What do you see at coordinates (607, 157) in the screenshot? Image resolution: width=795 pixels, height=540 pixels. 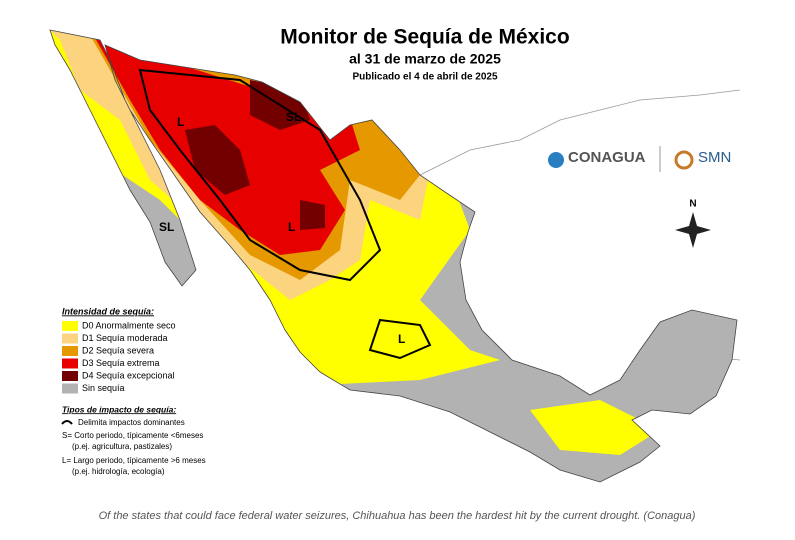 I see `logo-conagua: CONAGUA` at bounding box center [607, 157].